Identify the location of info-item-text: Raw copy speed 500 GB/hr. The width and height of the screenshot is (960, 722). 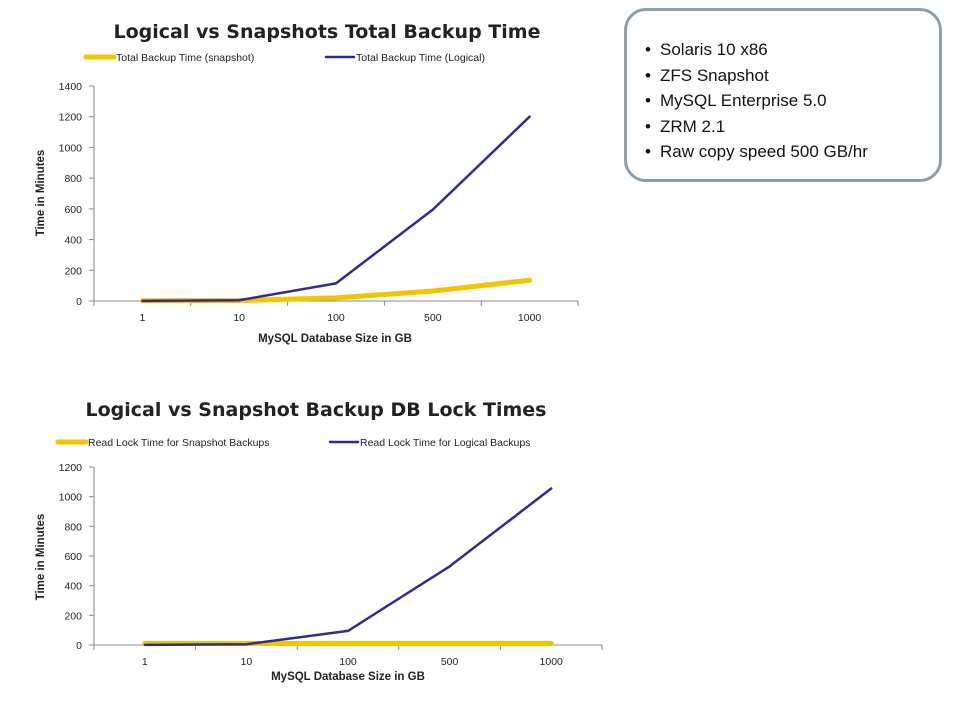
(764, 151).